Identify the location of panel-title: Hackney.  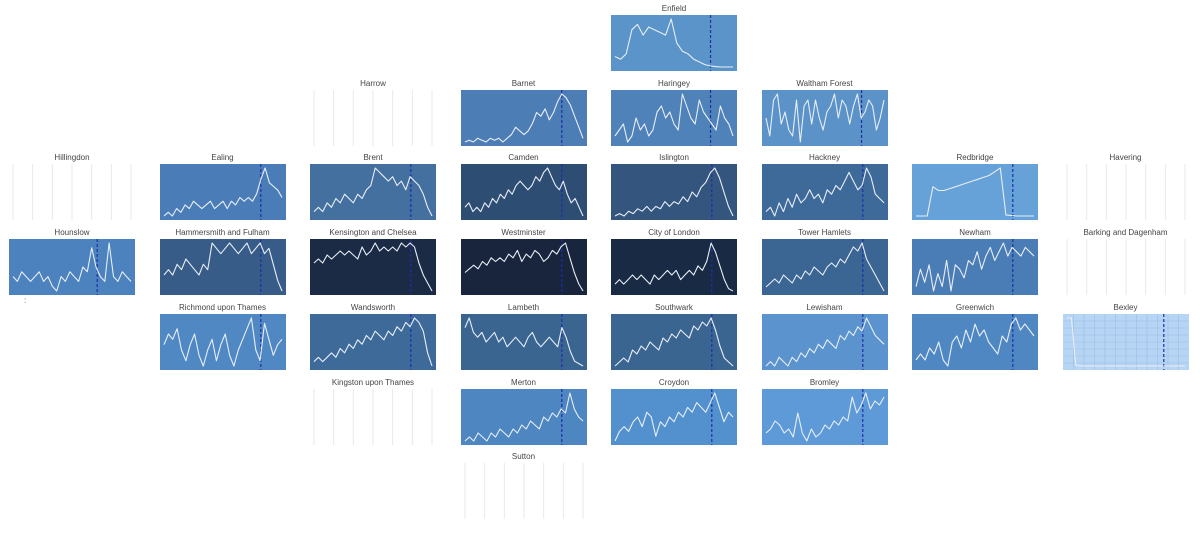
(824, 158).